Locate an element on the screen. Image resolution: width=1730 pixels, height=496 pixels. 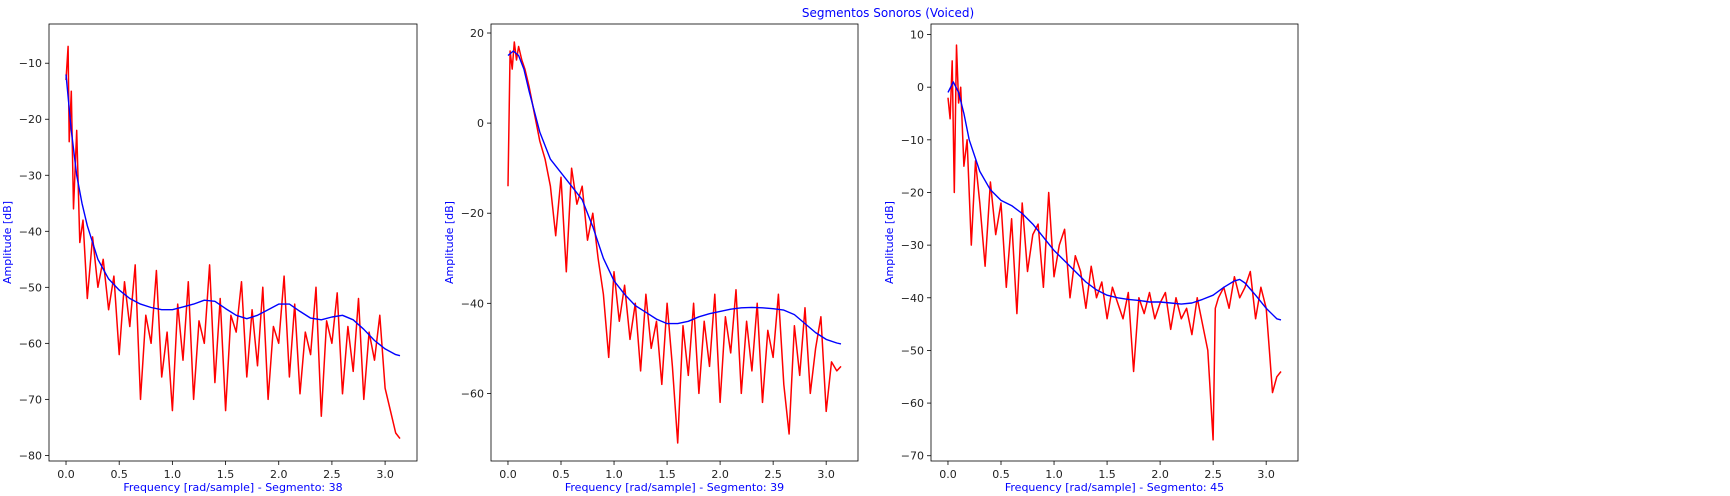
x-axis-label: Frequency [rad/sample] - Segmento: 45 is located at coordinates (1114, 487).